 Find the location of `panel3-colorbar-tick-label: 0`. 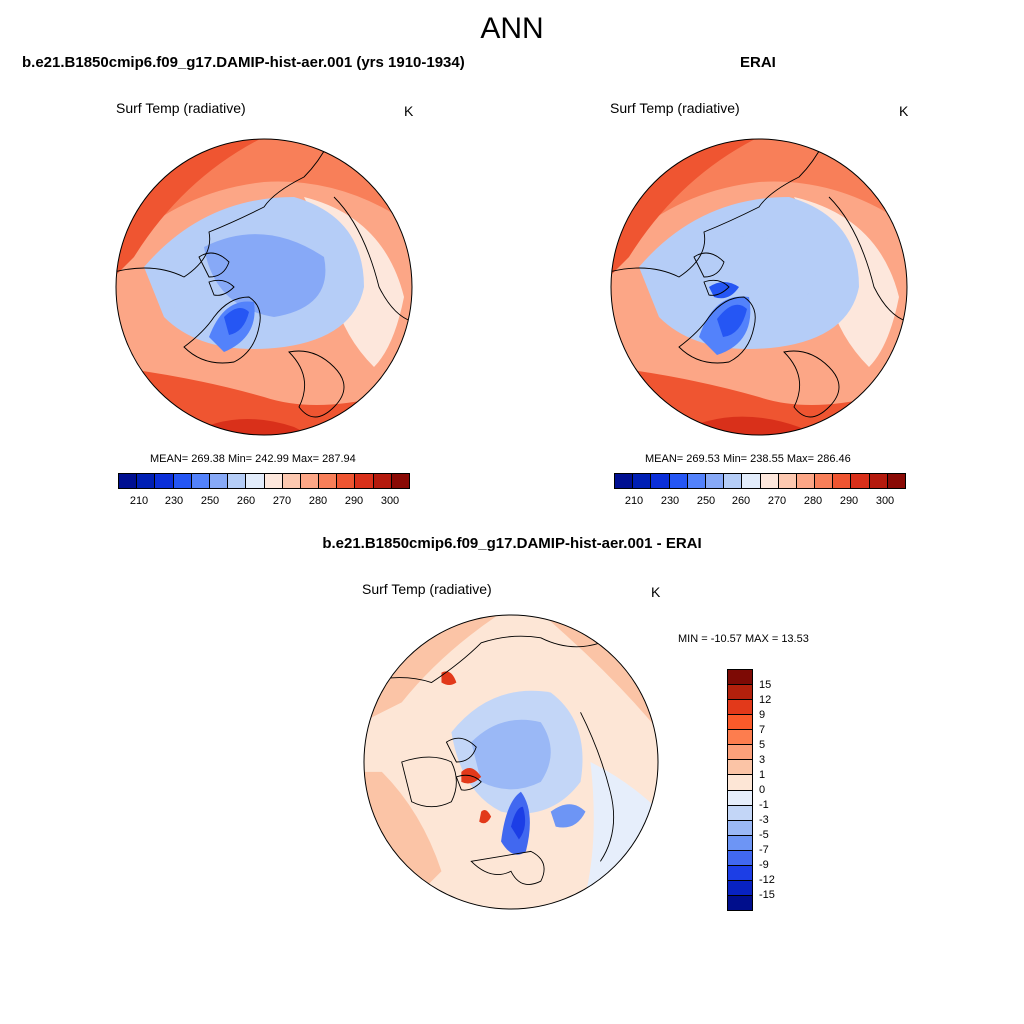

panel3-colorbar-tick-label: 0 is located at coordinates (762, 790).